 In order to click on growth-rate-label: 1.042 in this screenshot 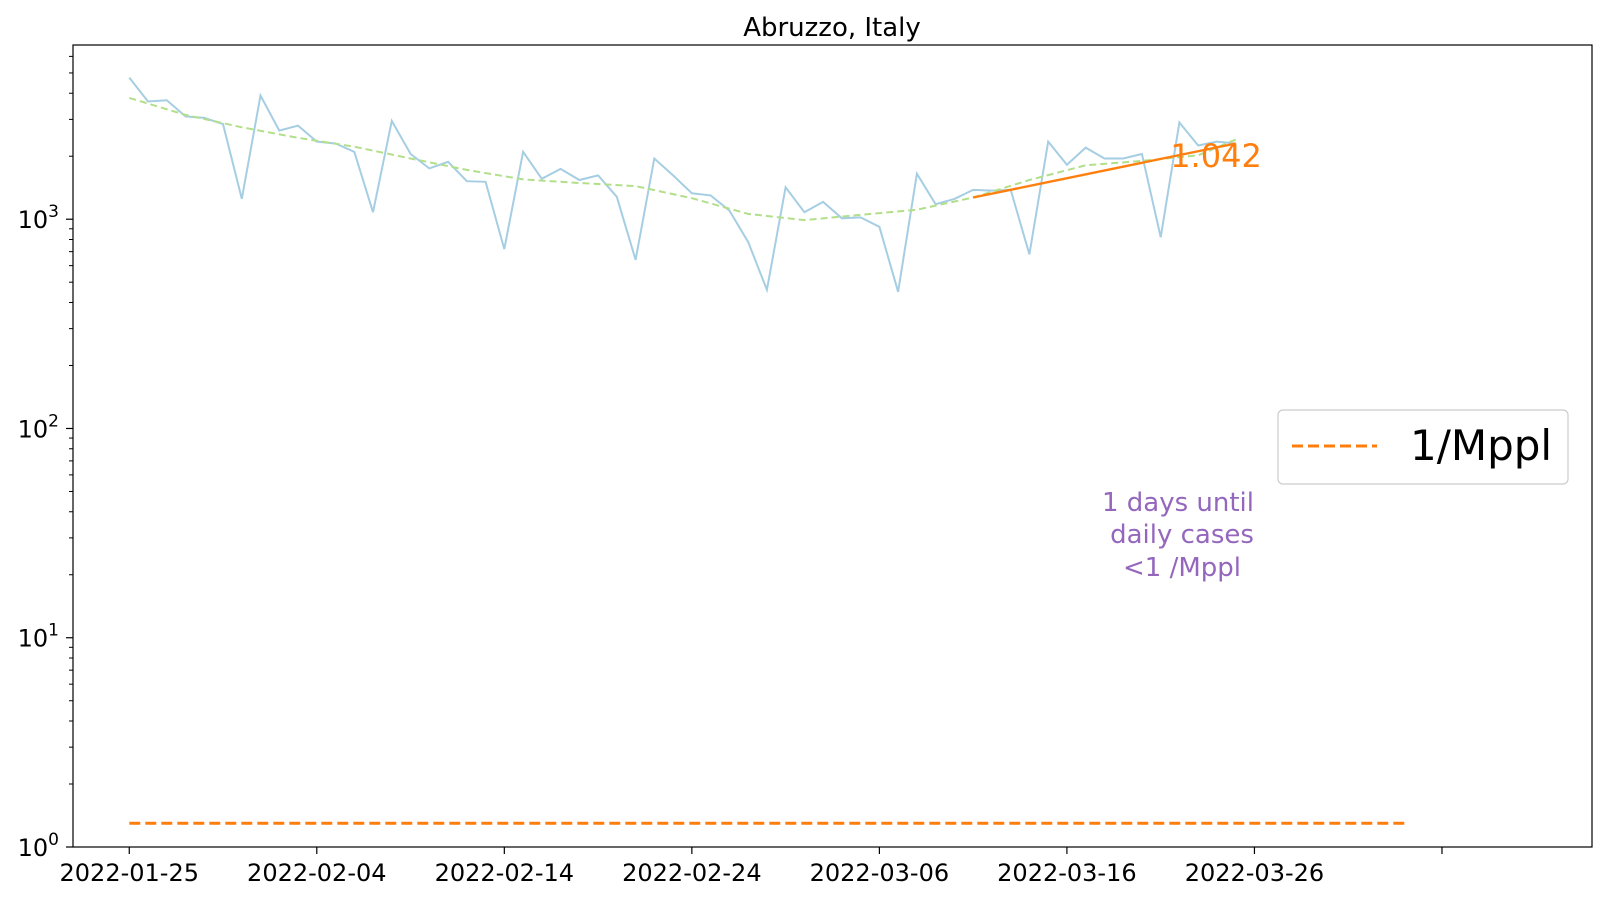, I will do `click(1216, 156)`.